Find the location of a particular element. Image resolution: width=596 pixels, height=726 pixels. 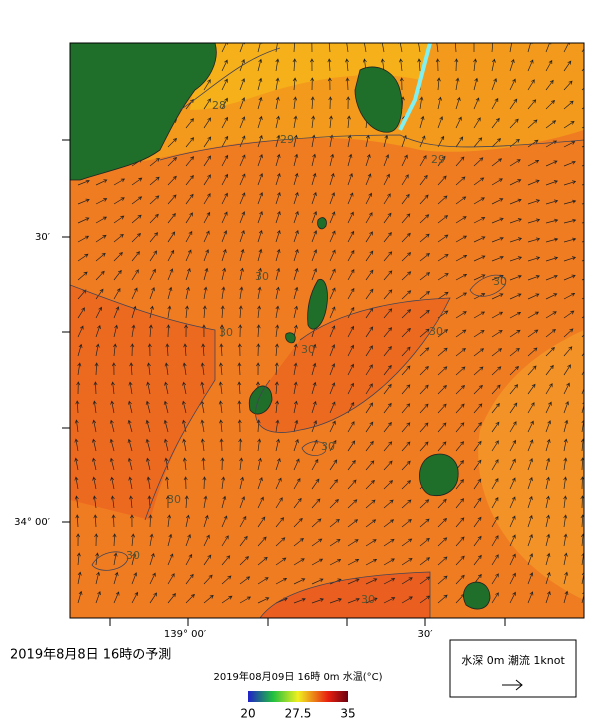

legend-text: 水深 0m 潮流 1knot is located at coordinates (513, 660).